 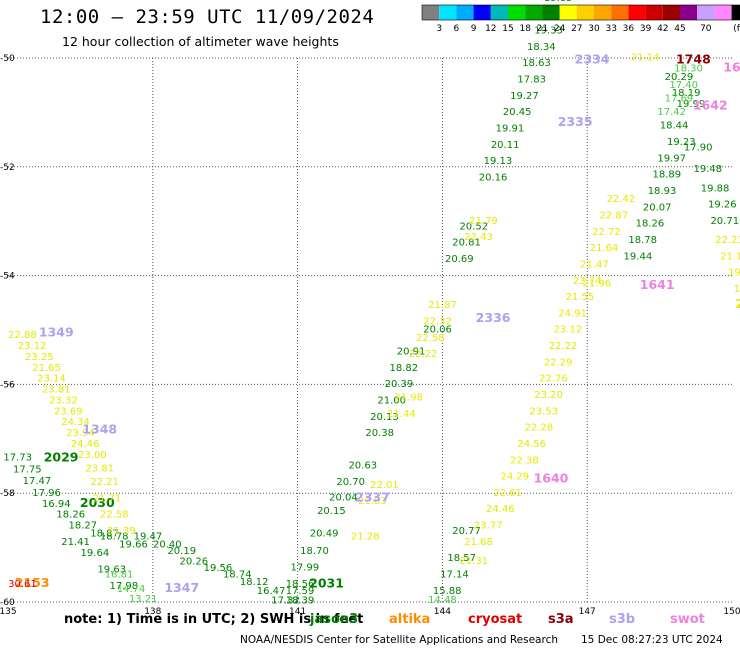 What do you see at coordinates (300, 584) in the screenshot?
I see `data-label: 18.56` at bounding box center [300, 584].